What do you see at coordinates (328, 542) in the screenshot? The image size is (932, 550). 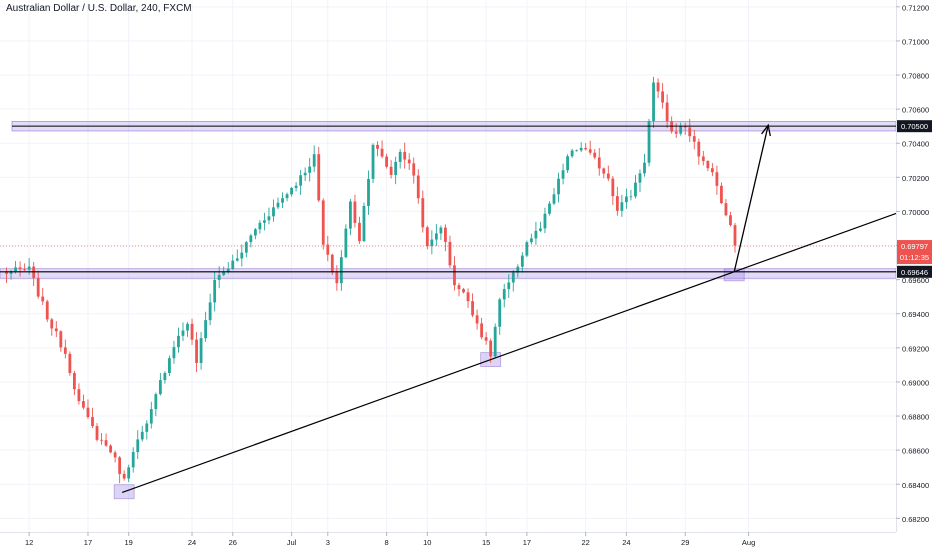 I see `time-tick-label: 3` at bounding box center [328, 542].